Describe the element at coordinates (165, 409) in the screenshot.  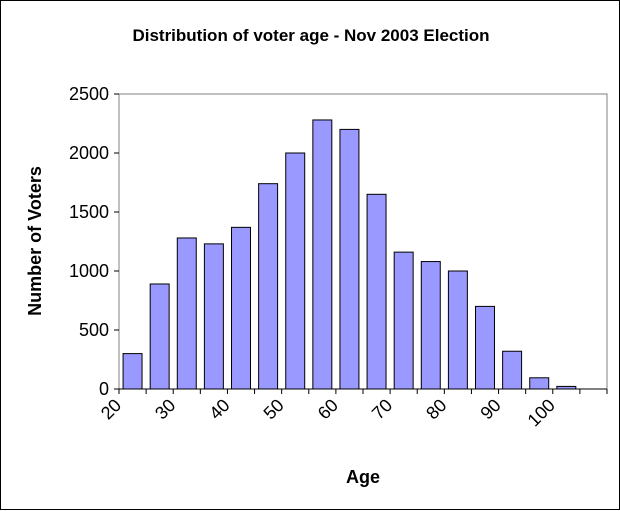
I see `x-tick-label: 30` at that location.